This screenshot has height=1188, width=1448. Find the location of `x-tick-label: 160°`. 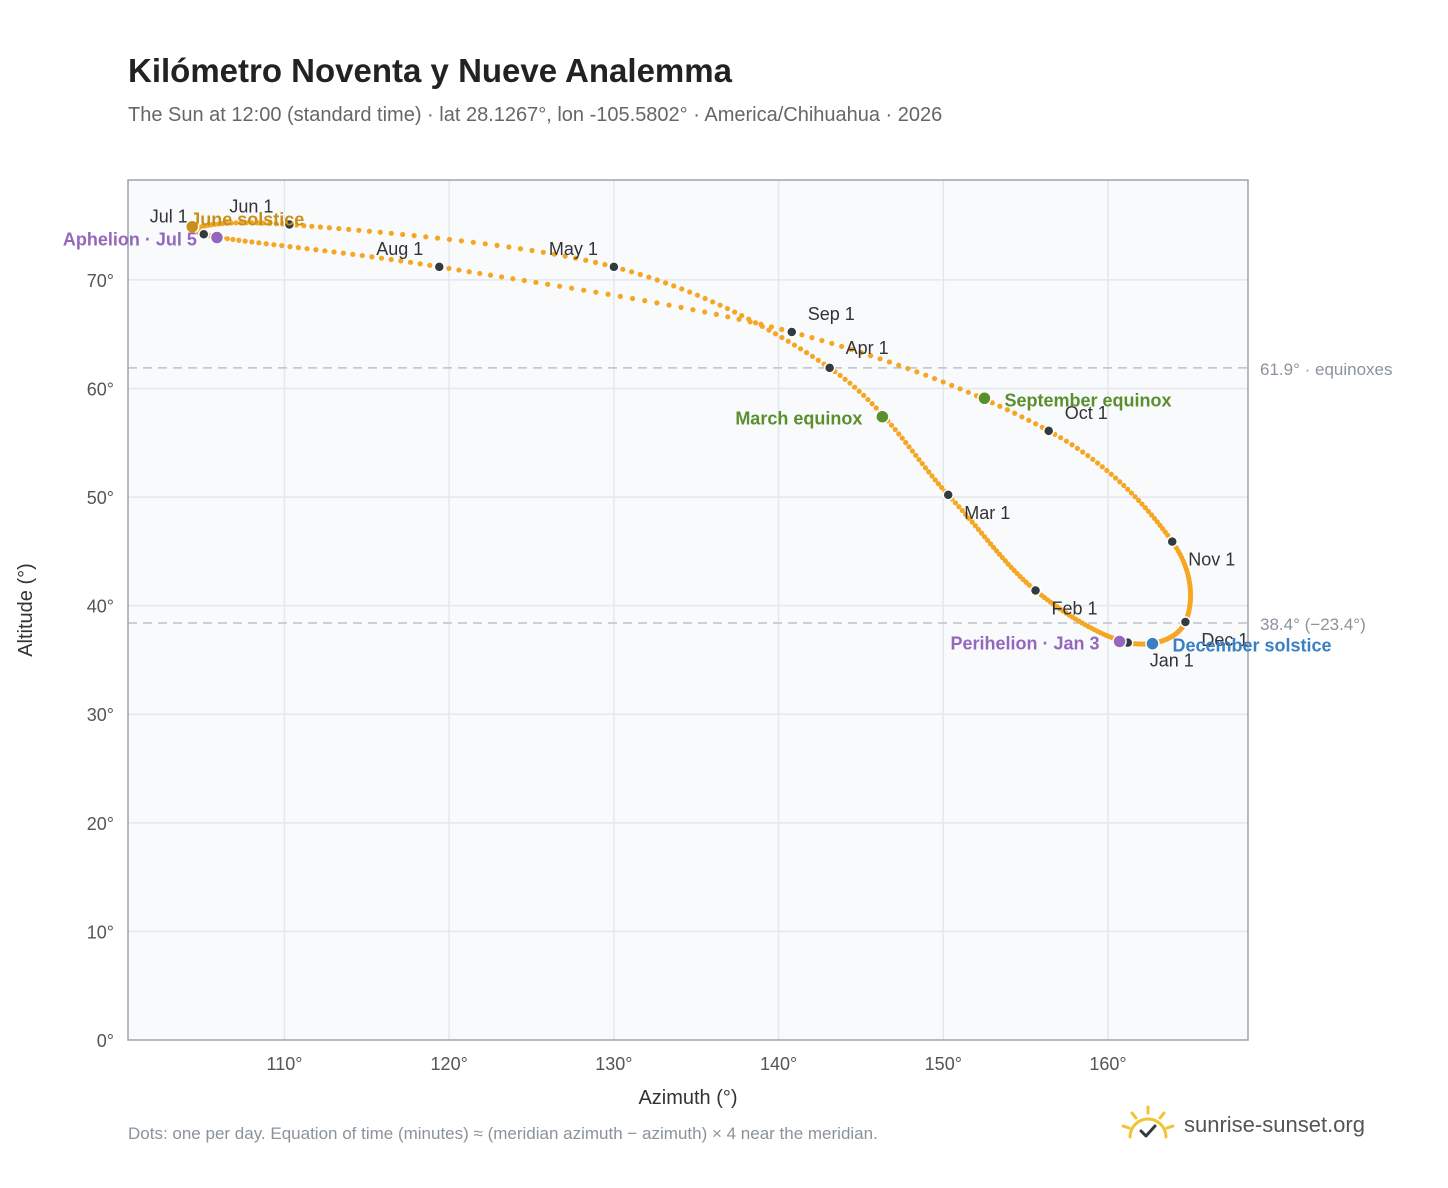

x-tick-label: 160° is located at coordinates (1107, 1064).